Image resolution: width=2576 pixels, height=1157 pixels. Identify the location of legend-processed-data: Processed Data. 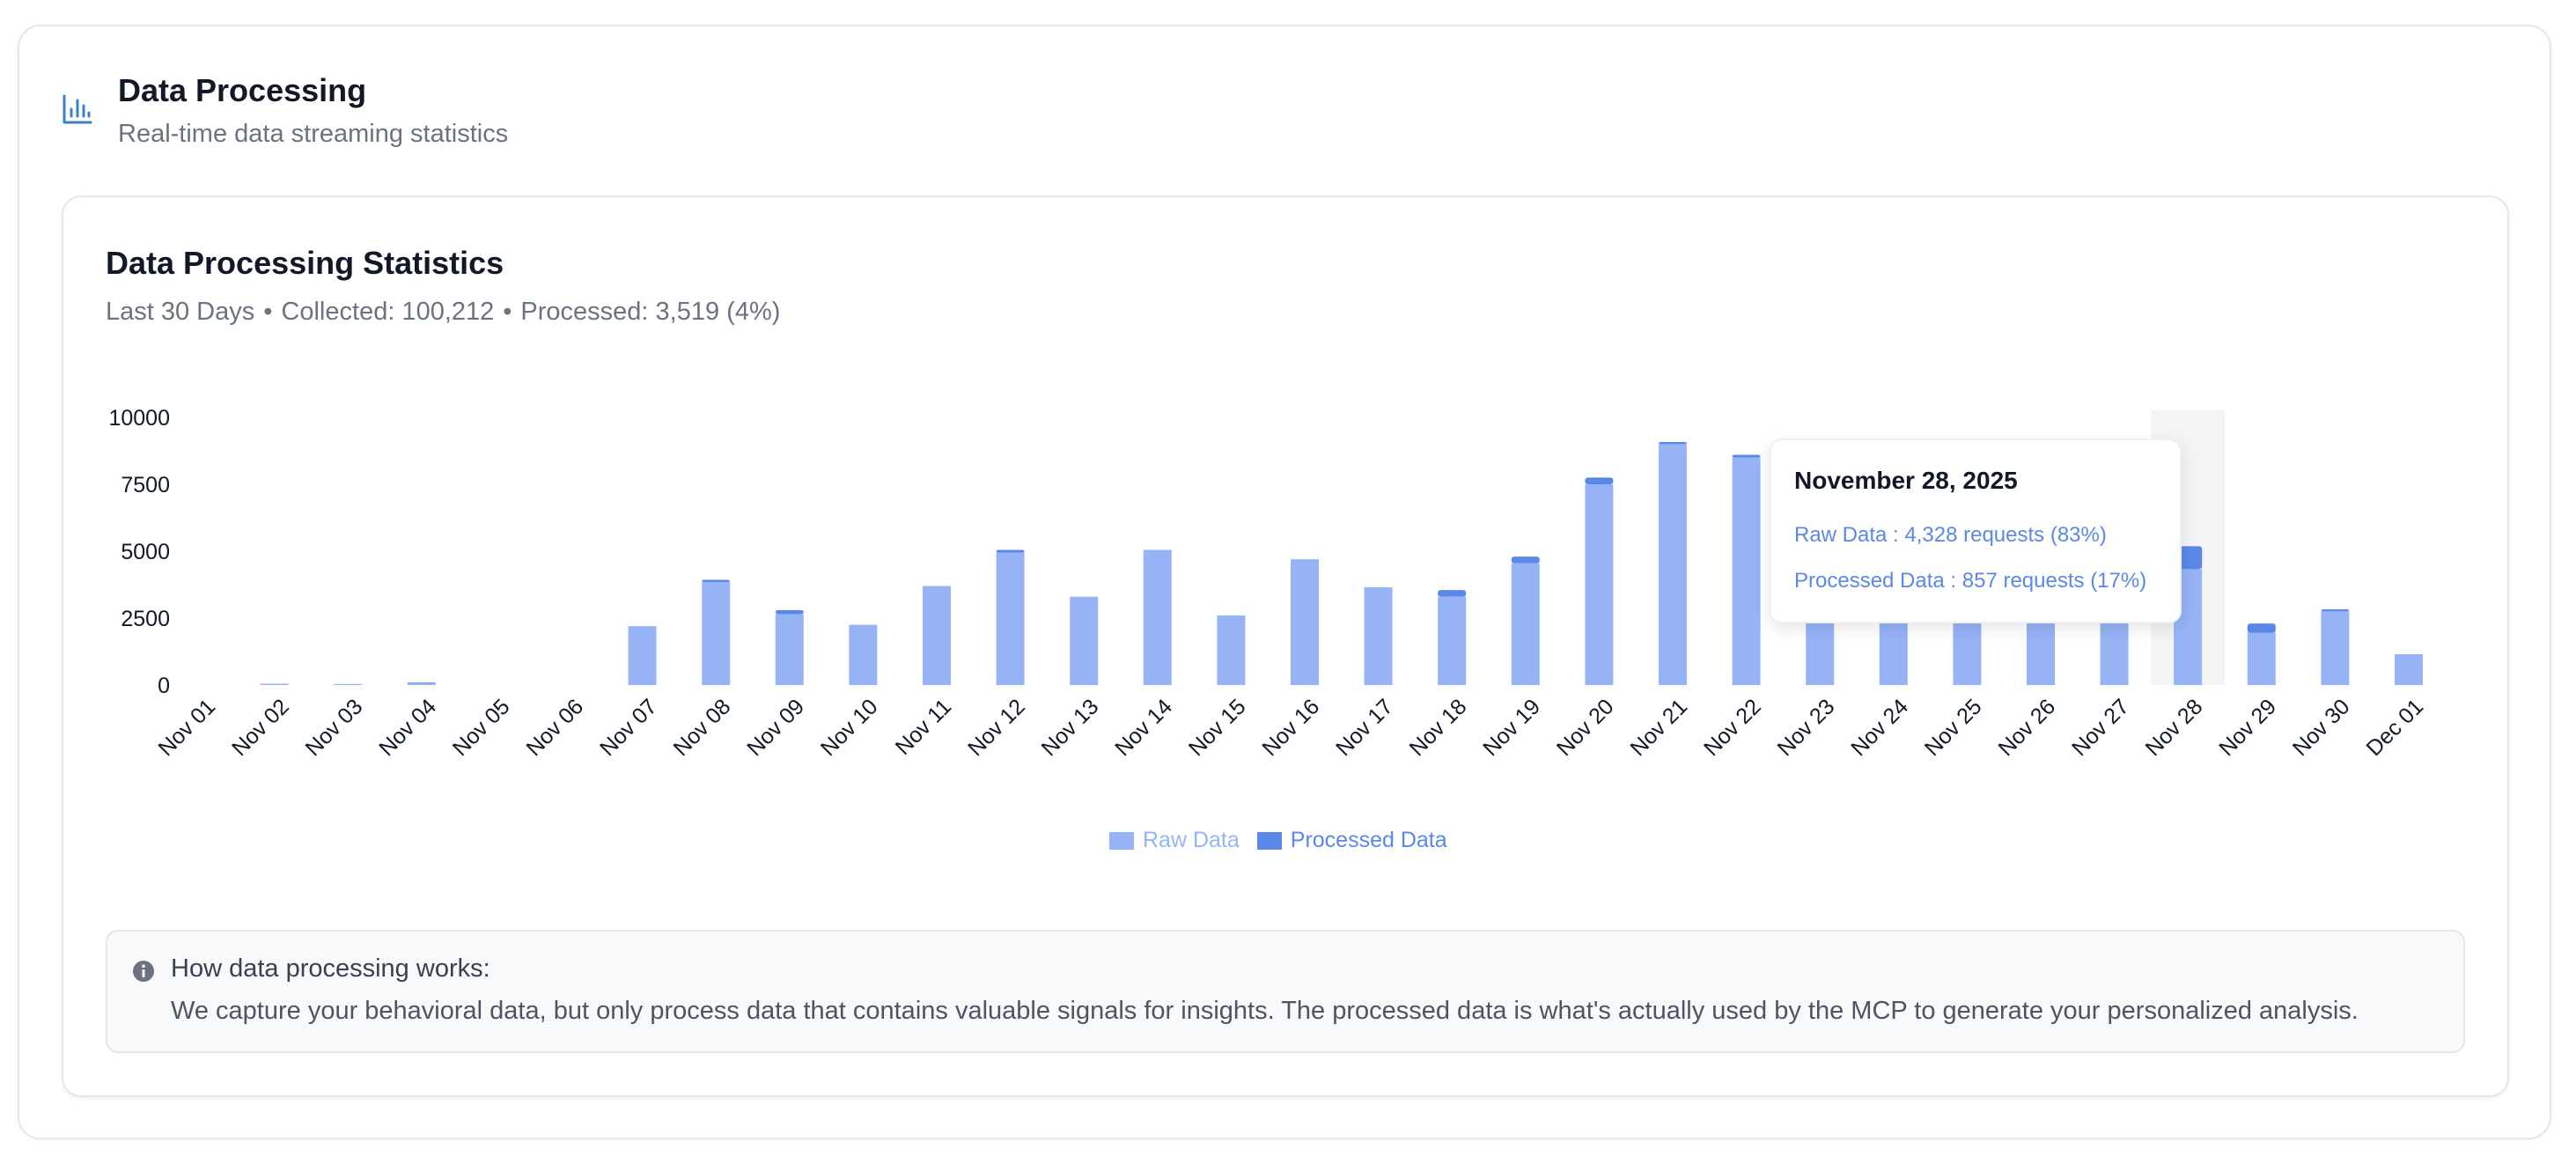
(1352, 840).